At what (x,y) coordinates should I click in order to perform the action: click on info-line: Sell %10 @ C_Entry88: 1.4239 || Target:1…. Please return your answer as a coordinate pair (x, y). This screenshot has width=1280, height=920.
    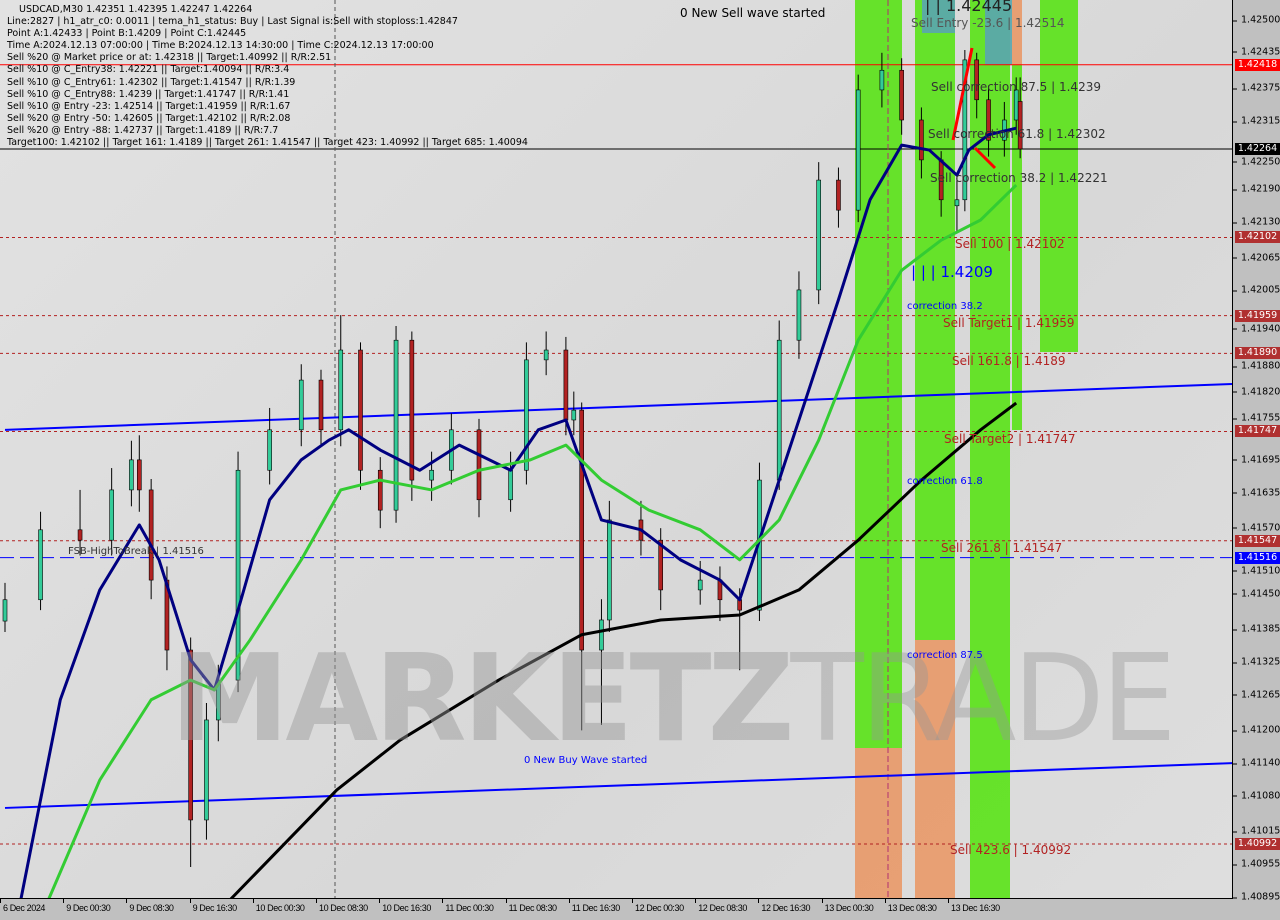
    Looking at the image, I should click on (148, 94).